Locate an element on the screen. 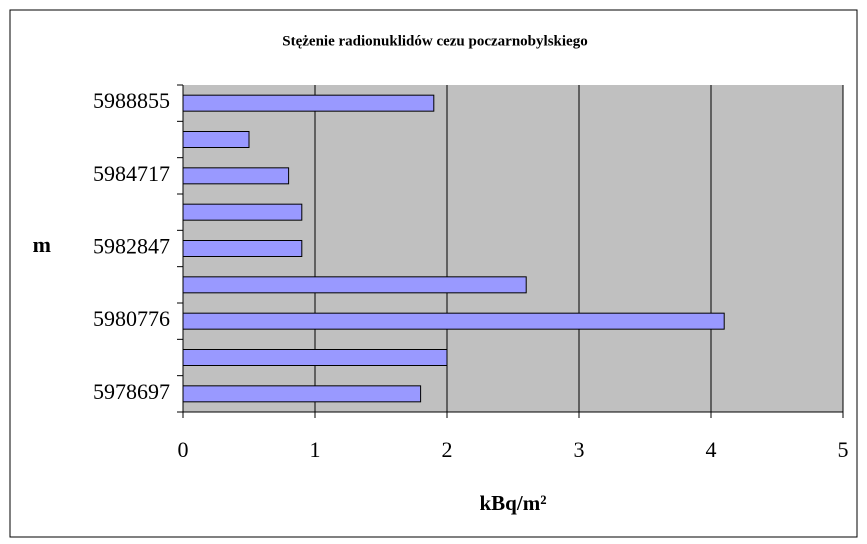 The width and height of the screenshot is (867, 544). x-tick-label: 2 is located at coordinates (447, 449).